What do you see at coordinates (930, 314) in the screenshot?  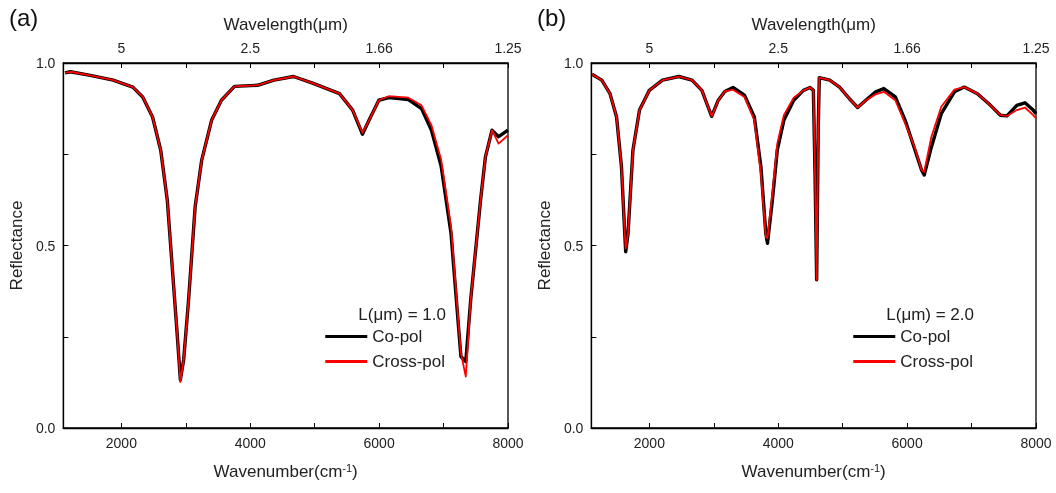 I see `legend-title: L(μm) = 2.0` at bounding box center [930, 314].